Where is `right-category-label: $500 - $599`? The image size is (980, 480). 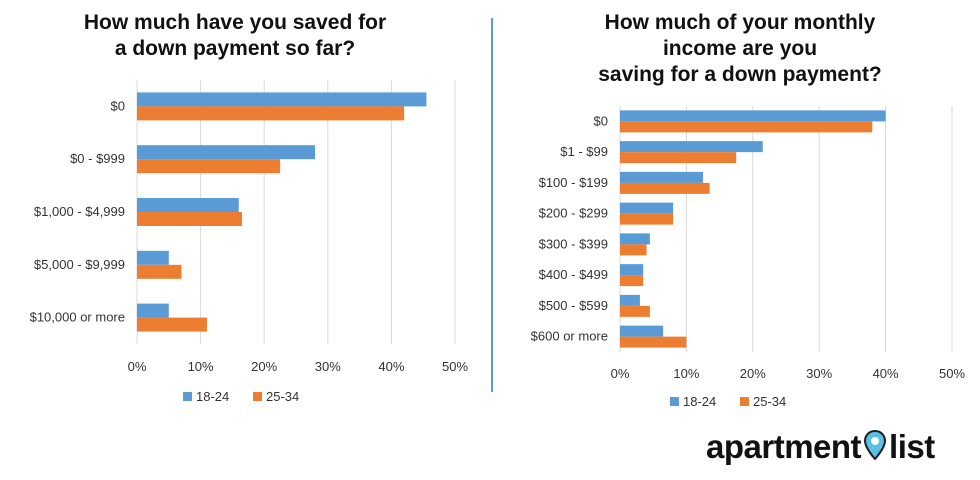 right-category-label: $500 - $599 is located at coordinates (573, 305).